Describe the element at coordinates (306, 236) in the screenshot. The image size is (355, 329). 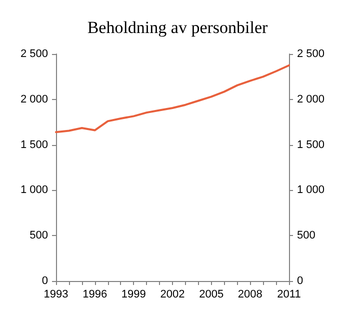
I see `y2-tick-label: 500` at that location.